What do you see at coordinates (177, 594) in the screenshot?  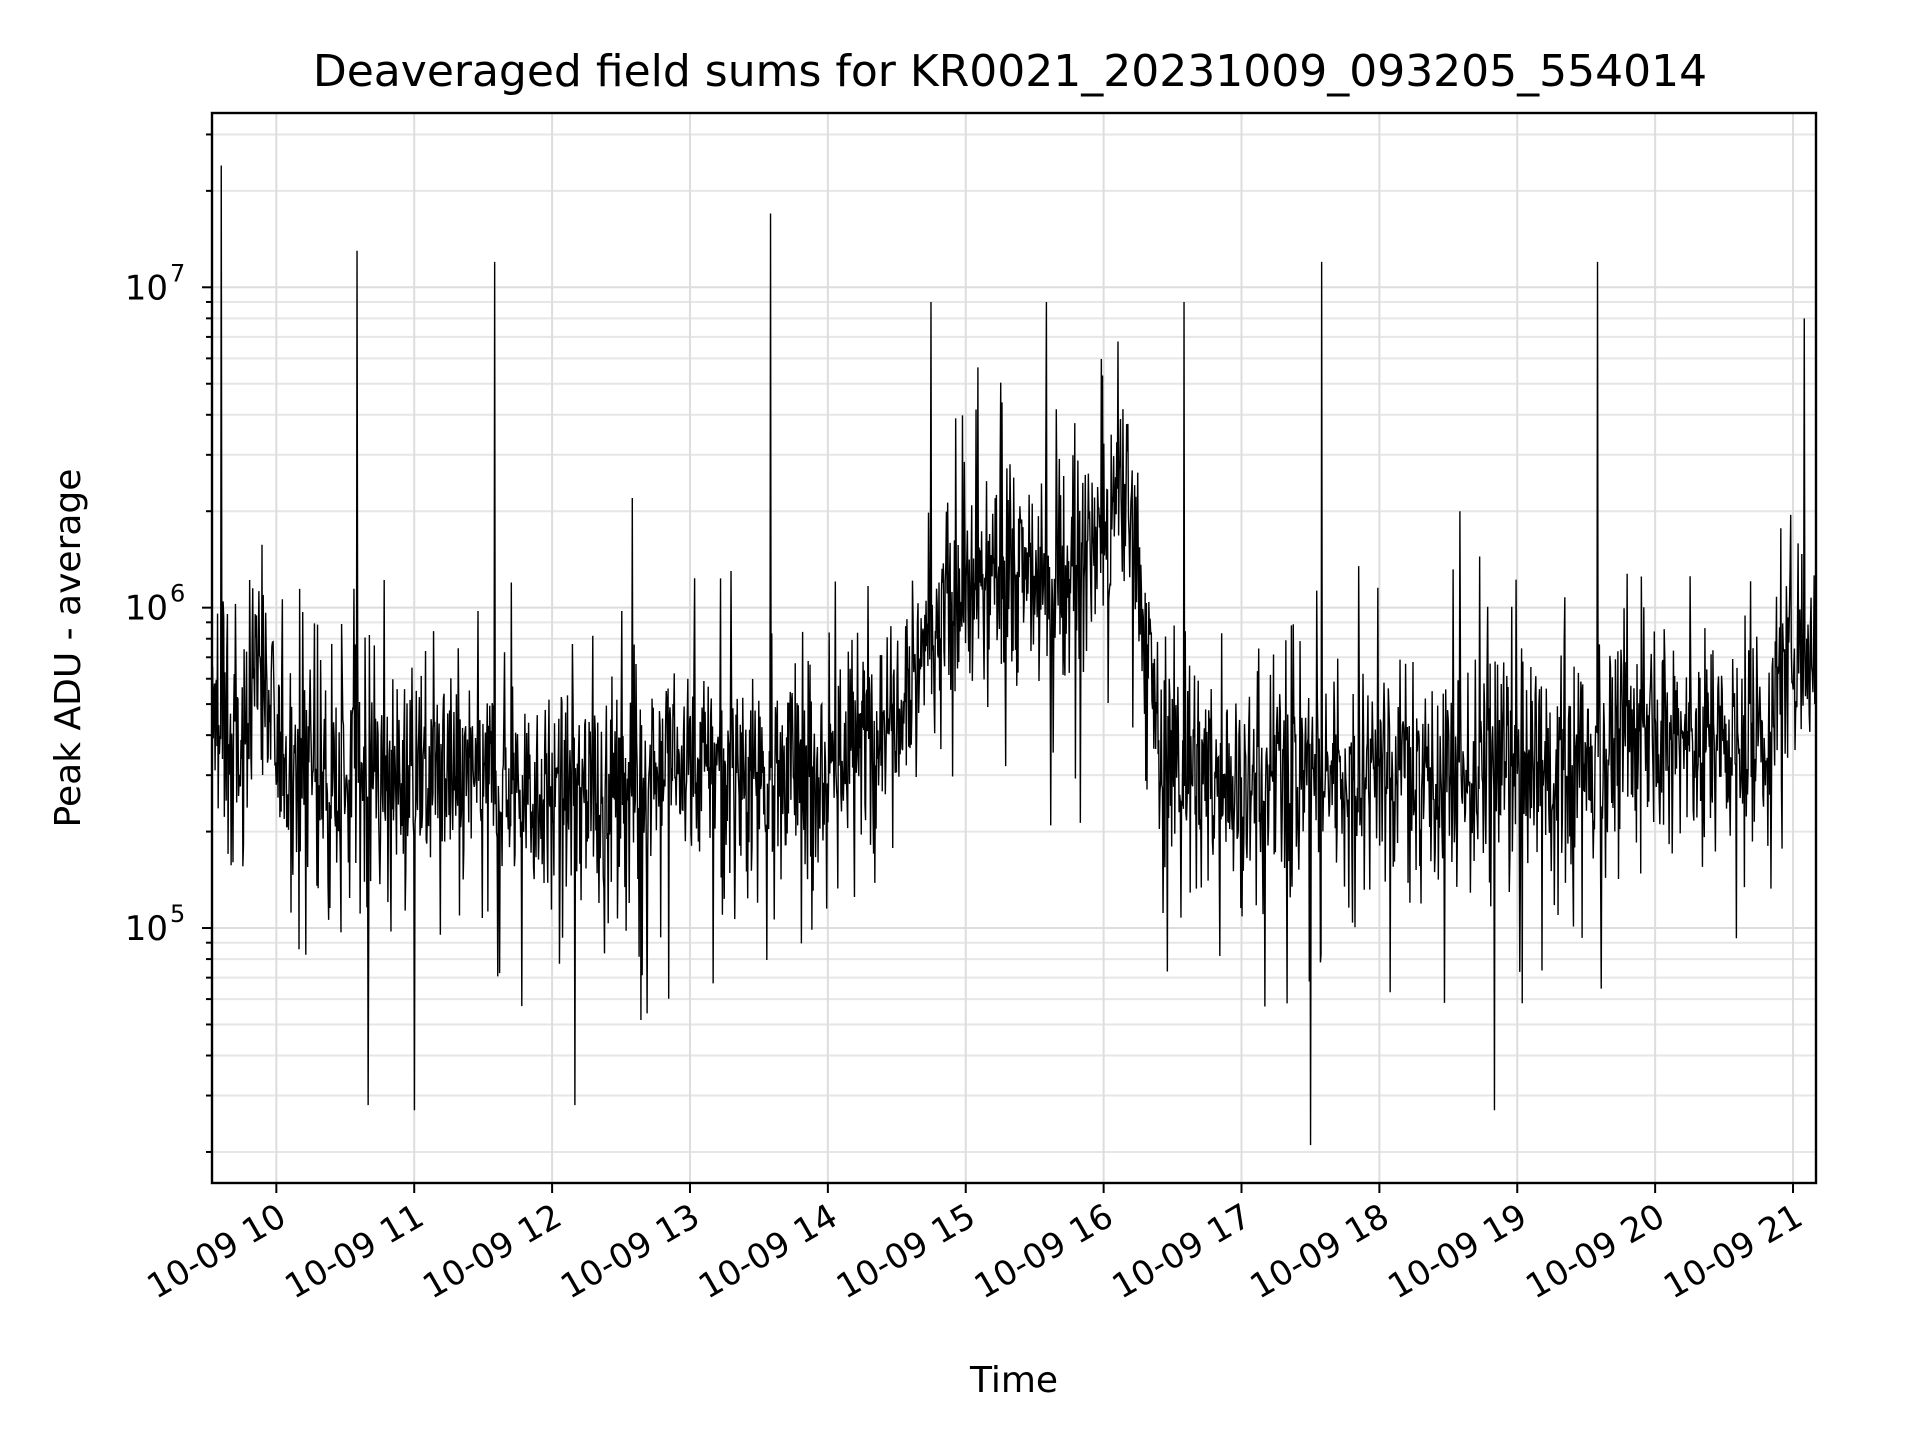 I see `y-tick-exponent: 6` at bounding box center [177, 594].